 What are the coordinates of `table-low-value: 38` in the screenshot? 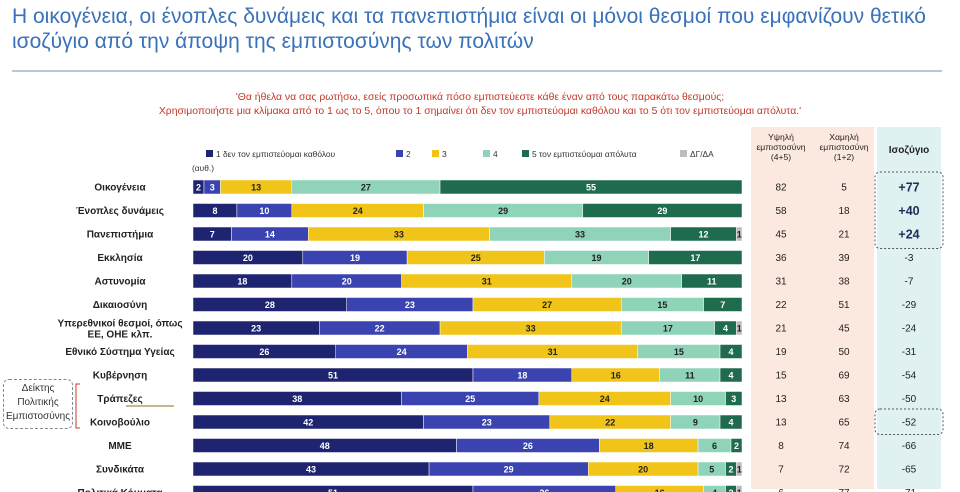 It's located at (844, 282).